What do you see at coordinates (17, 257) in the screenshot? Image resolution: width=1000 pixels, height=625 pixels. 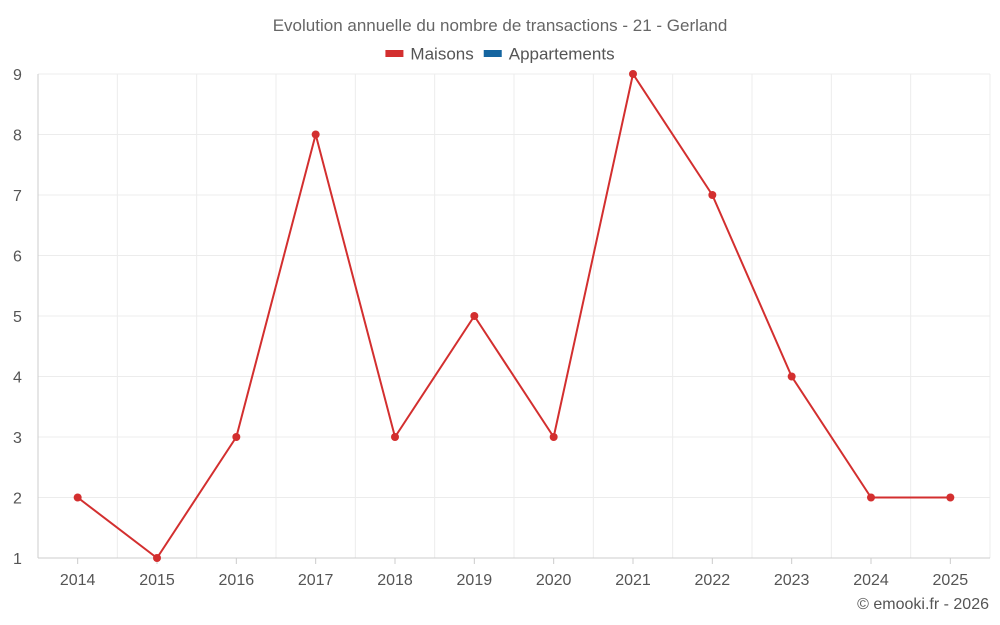 I see `y-tick-label: 6` at bounding box center [17, 257].